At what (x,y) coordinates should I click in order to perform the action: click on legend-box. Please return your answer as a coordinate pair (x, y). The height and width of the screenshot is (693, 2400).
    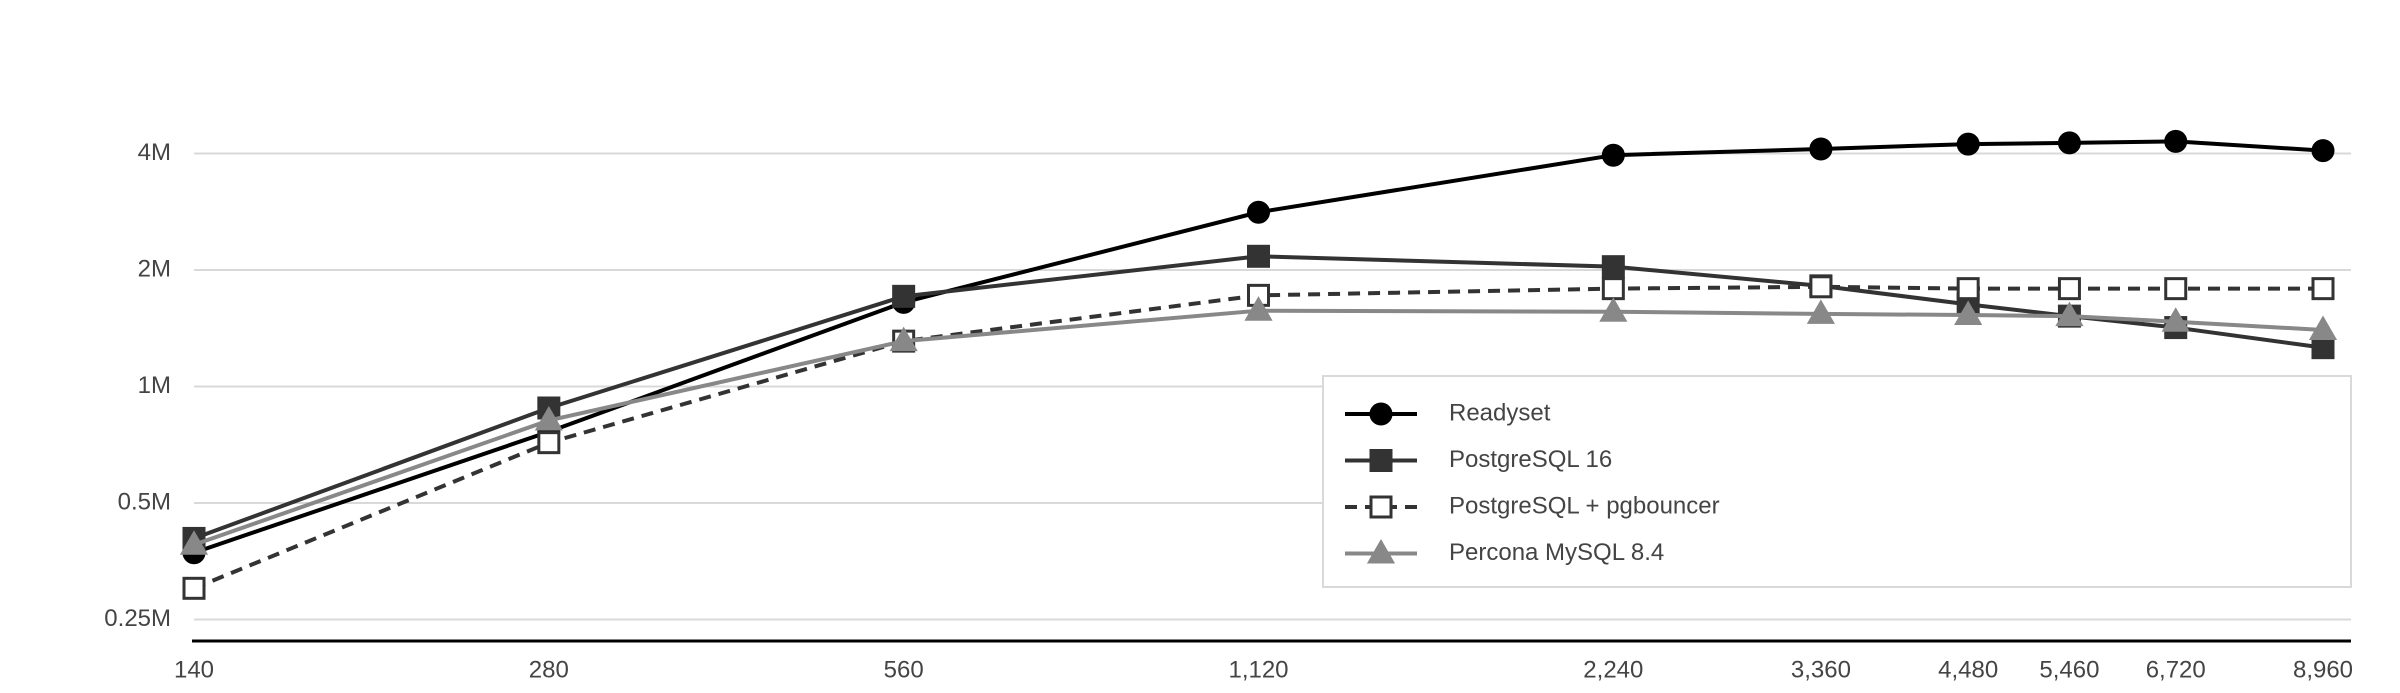
    Looking at the image, I should click on (1837, 481).